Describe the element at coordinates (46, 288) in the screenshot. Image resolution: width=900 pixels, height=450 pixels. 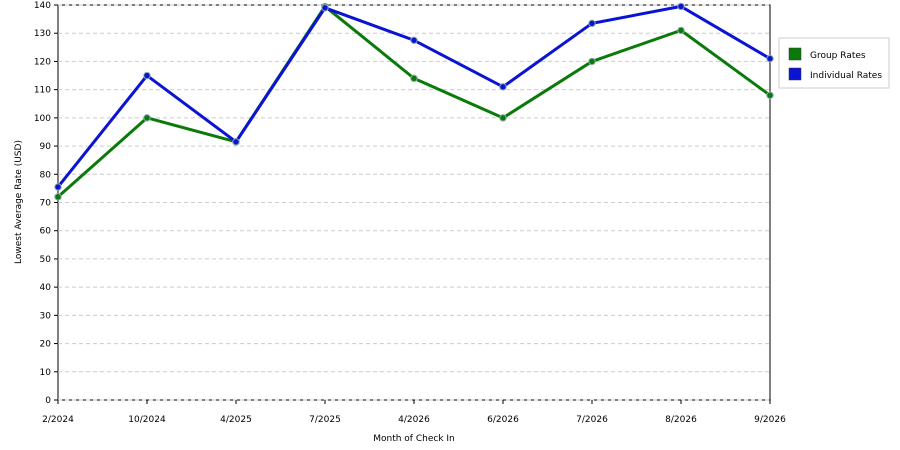
I see `y-tick-label: 40` at that location.